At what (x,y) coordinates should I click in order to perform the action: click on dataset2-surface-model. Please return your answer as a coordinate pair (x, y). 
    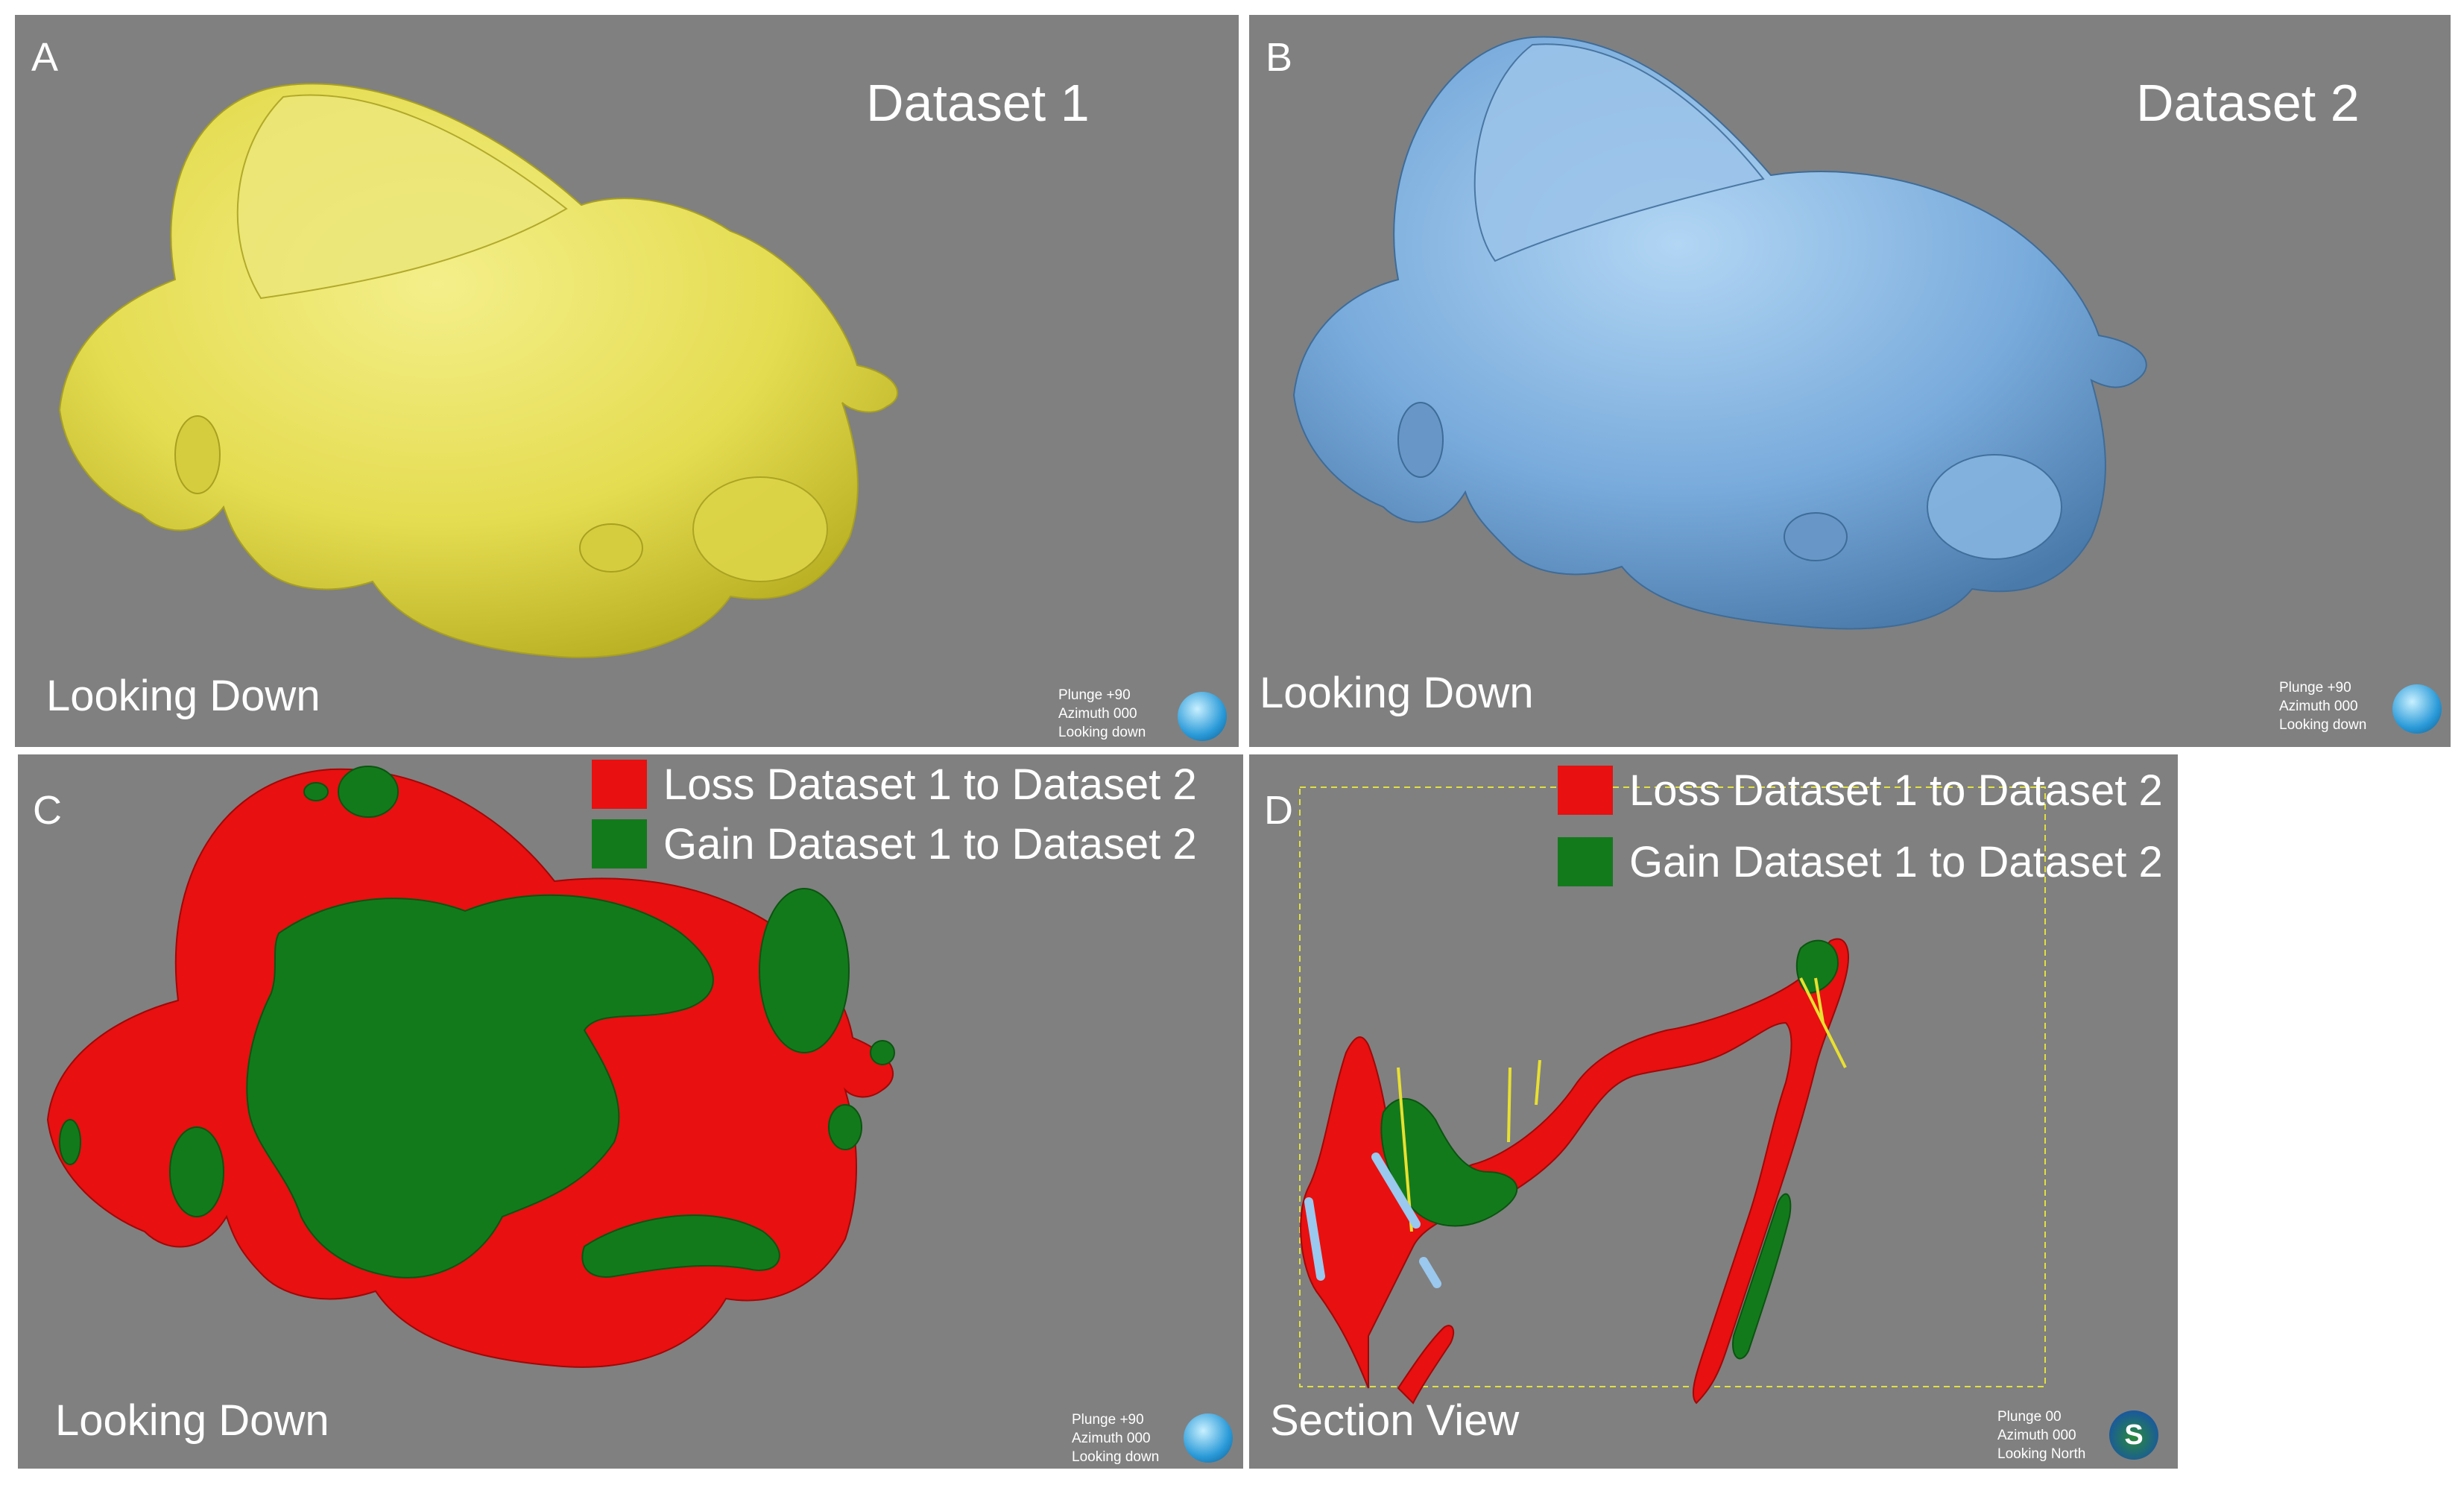
    Looking at the image, I should click on (1719, 333).